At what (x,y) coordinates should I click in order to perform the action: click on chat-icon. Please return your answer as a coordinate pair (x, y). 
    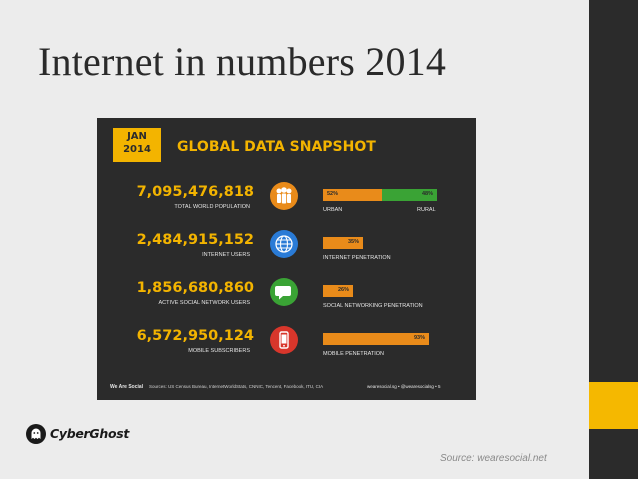
    Looking at the image, I should click on (284, 292).